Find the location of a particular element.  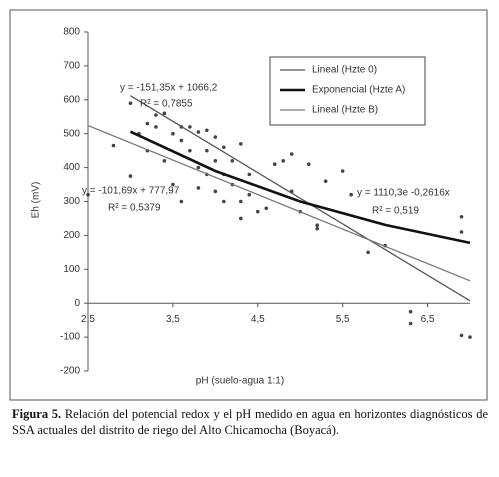

annotation: R² = 0,519 is located at coordinates (395, 211).